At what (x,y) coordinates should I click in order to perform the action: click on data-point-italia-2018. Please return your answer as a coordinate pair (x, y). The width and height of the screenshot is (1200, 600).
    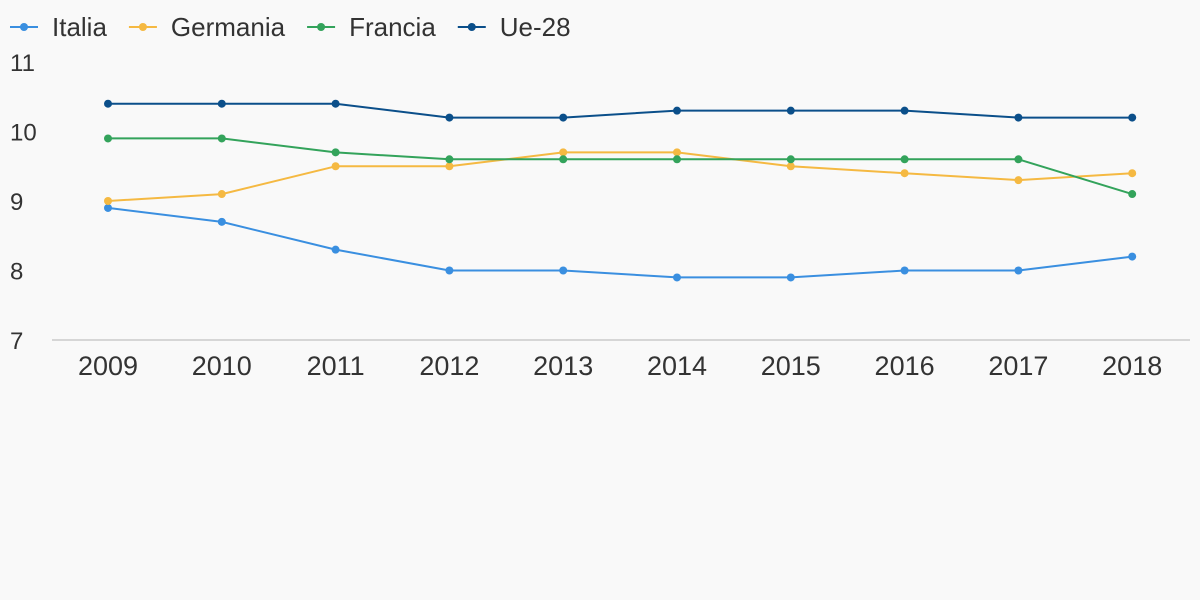
    Looking at the image, I should click on (1132, 256).